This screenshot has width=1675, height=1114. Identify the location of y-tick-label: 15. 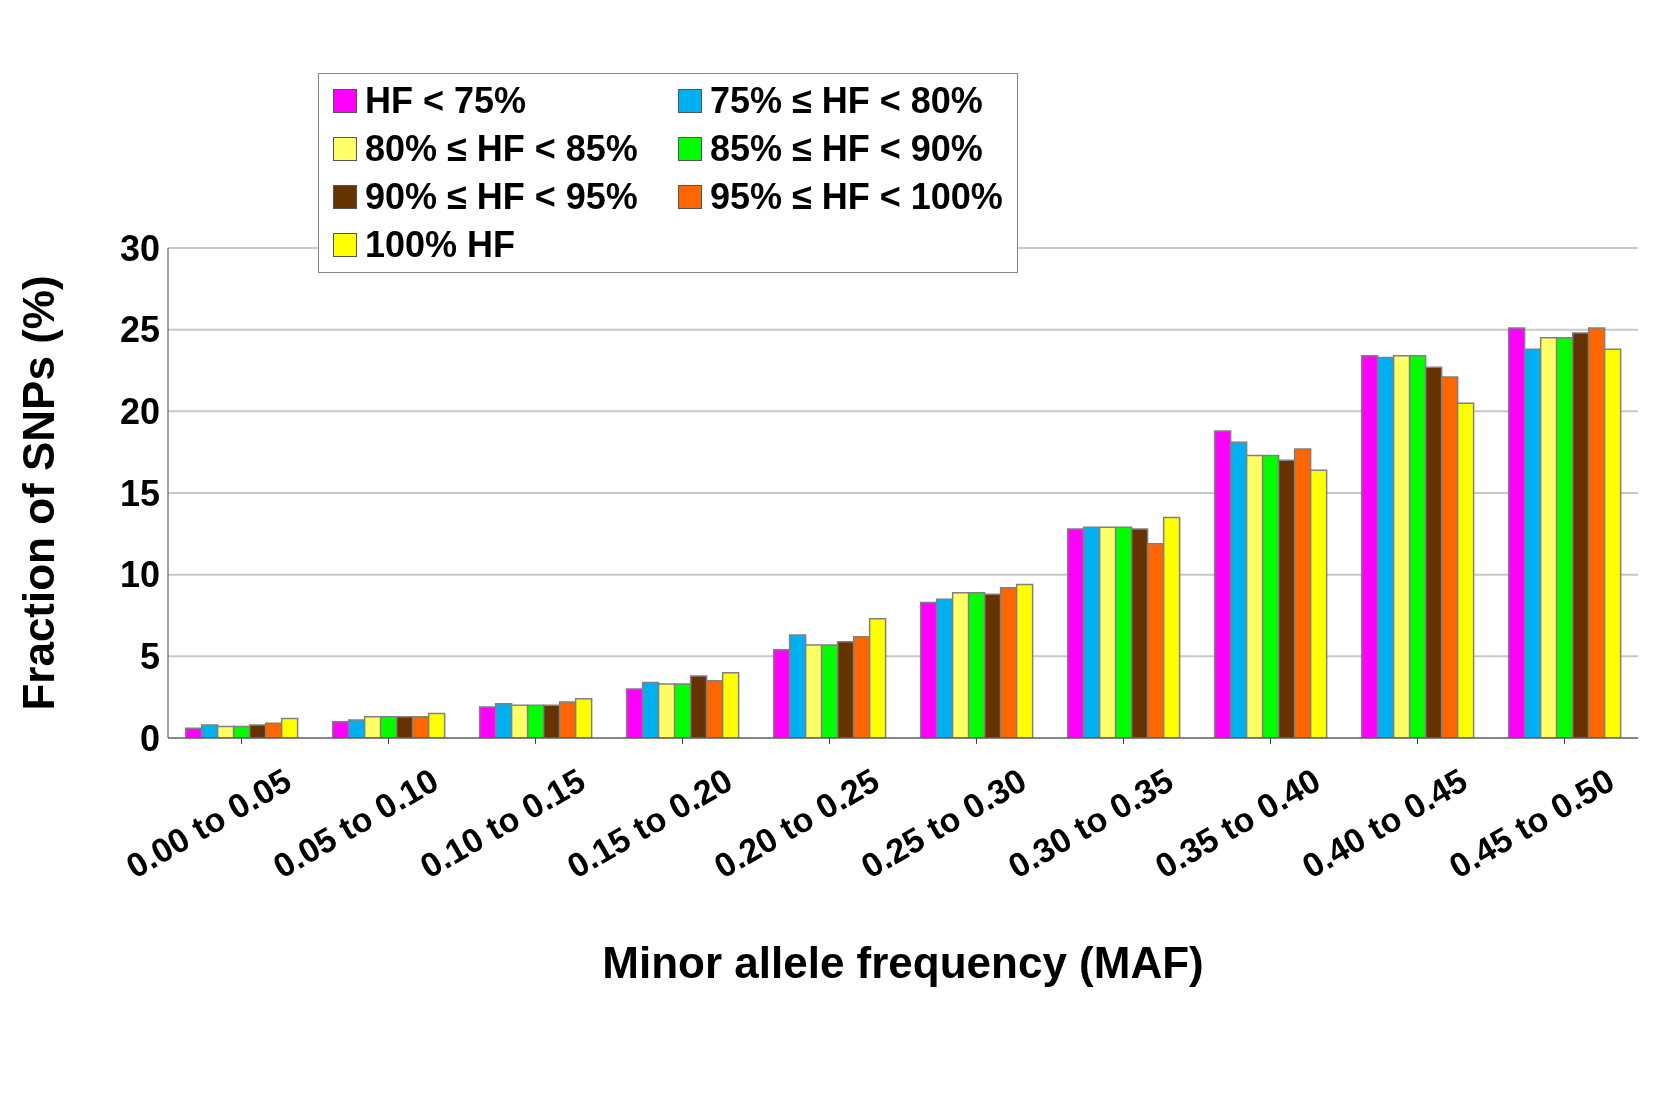
(139, 493).